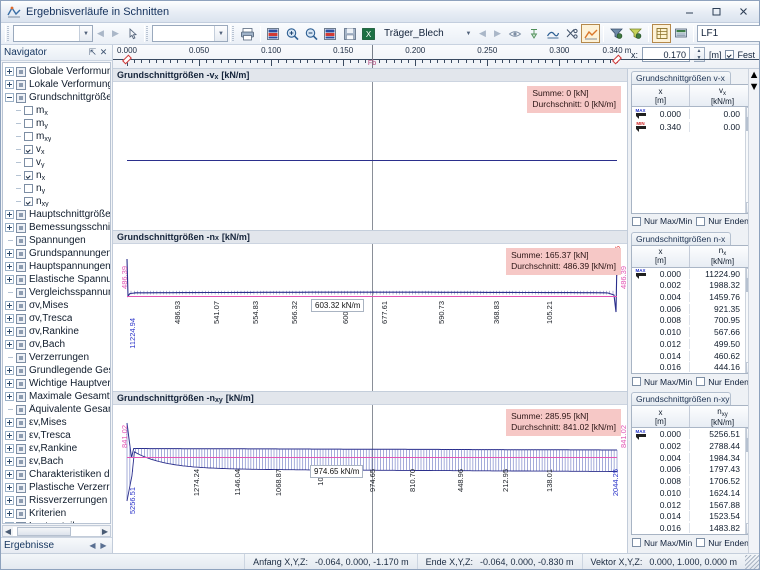  I want to click on table-row: 0.010 1624.14, so click(688, 493).